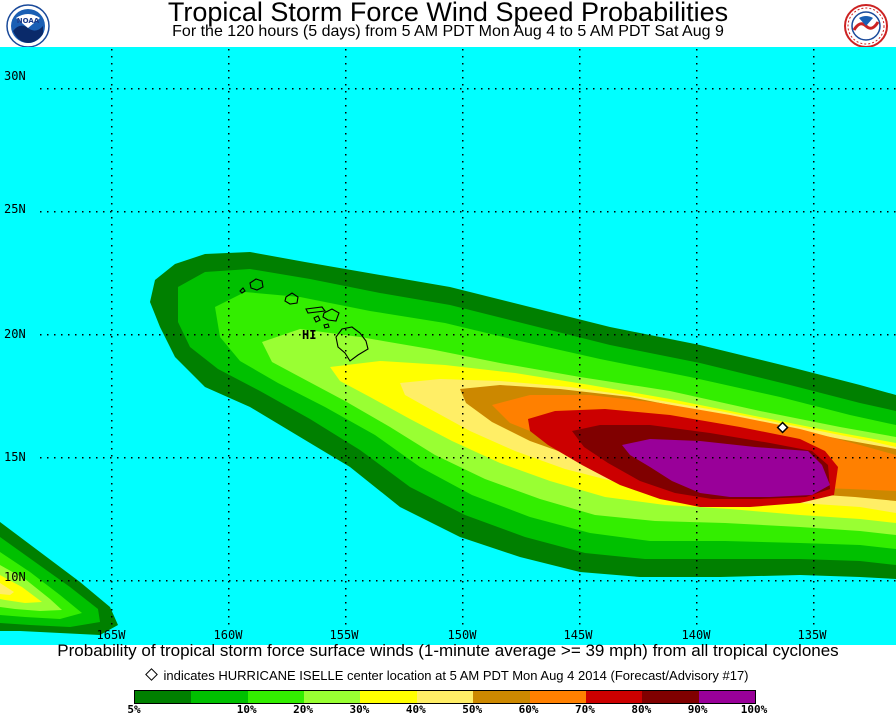 This screenshot has height=717, width=896. What do you see at coordinates (584, 709) in the screenshot?
I see `legend-label: 70%` at bounding box center [584, 709].